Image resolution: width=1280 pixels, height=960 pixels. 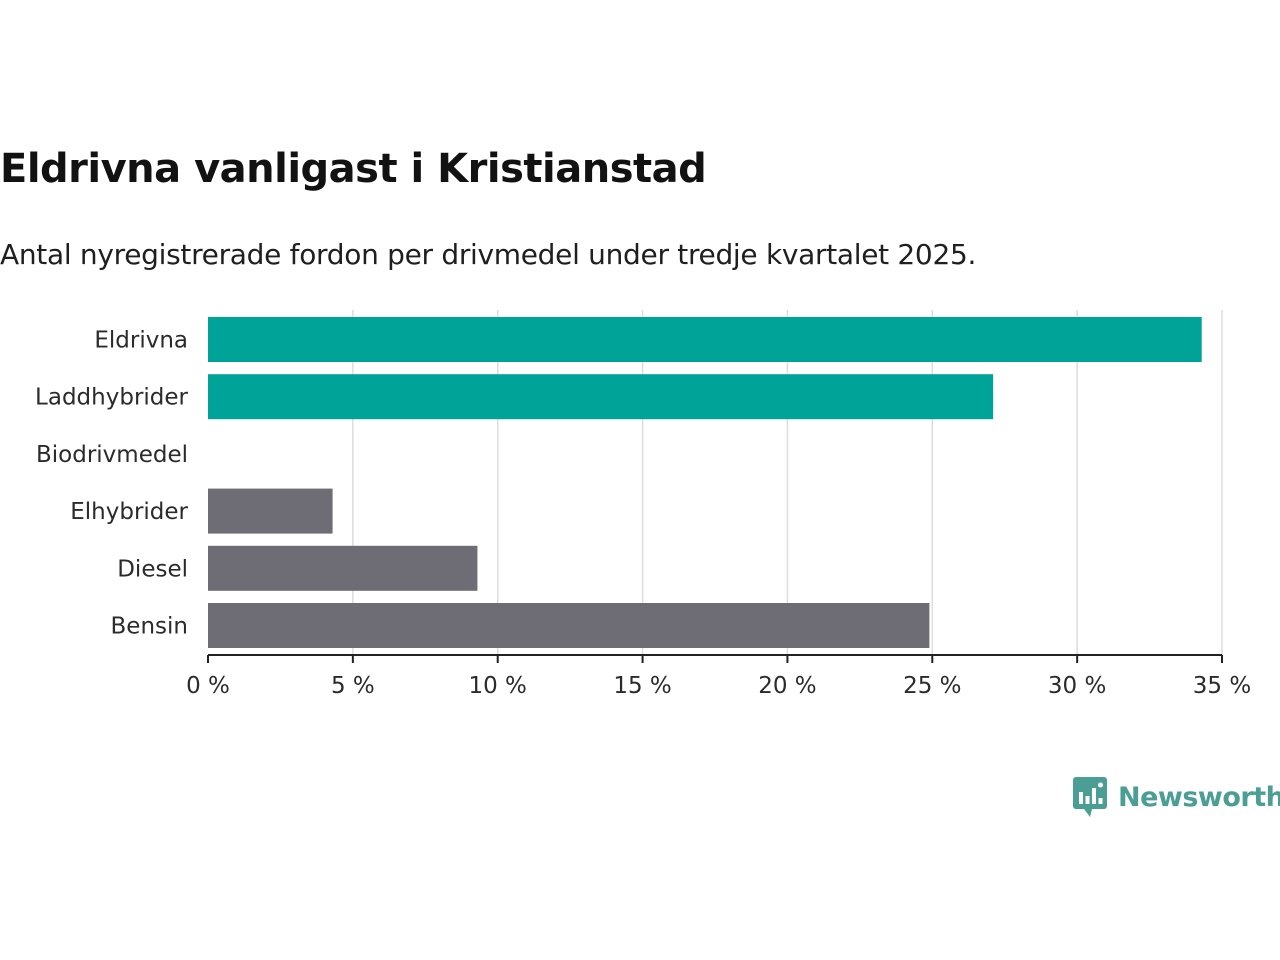 I want to click on x-tick-label: 20 %, so click(x=787, y=686).